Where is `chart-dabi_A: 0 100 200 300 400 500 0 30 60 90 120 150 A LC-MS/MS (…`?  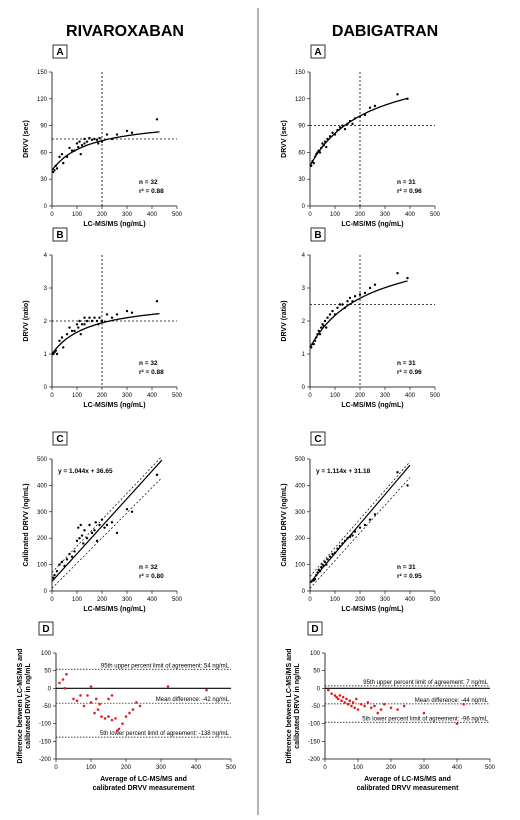 chart-dabi_A: 0 100 200 300 400 500 0 30 60 90 120 150 A LC-MS/MS (… is located at coordinates (361, 136).